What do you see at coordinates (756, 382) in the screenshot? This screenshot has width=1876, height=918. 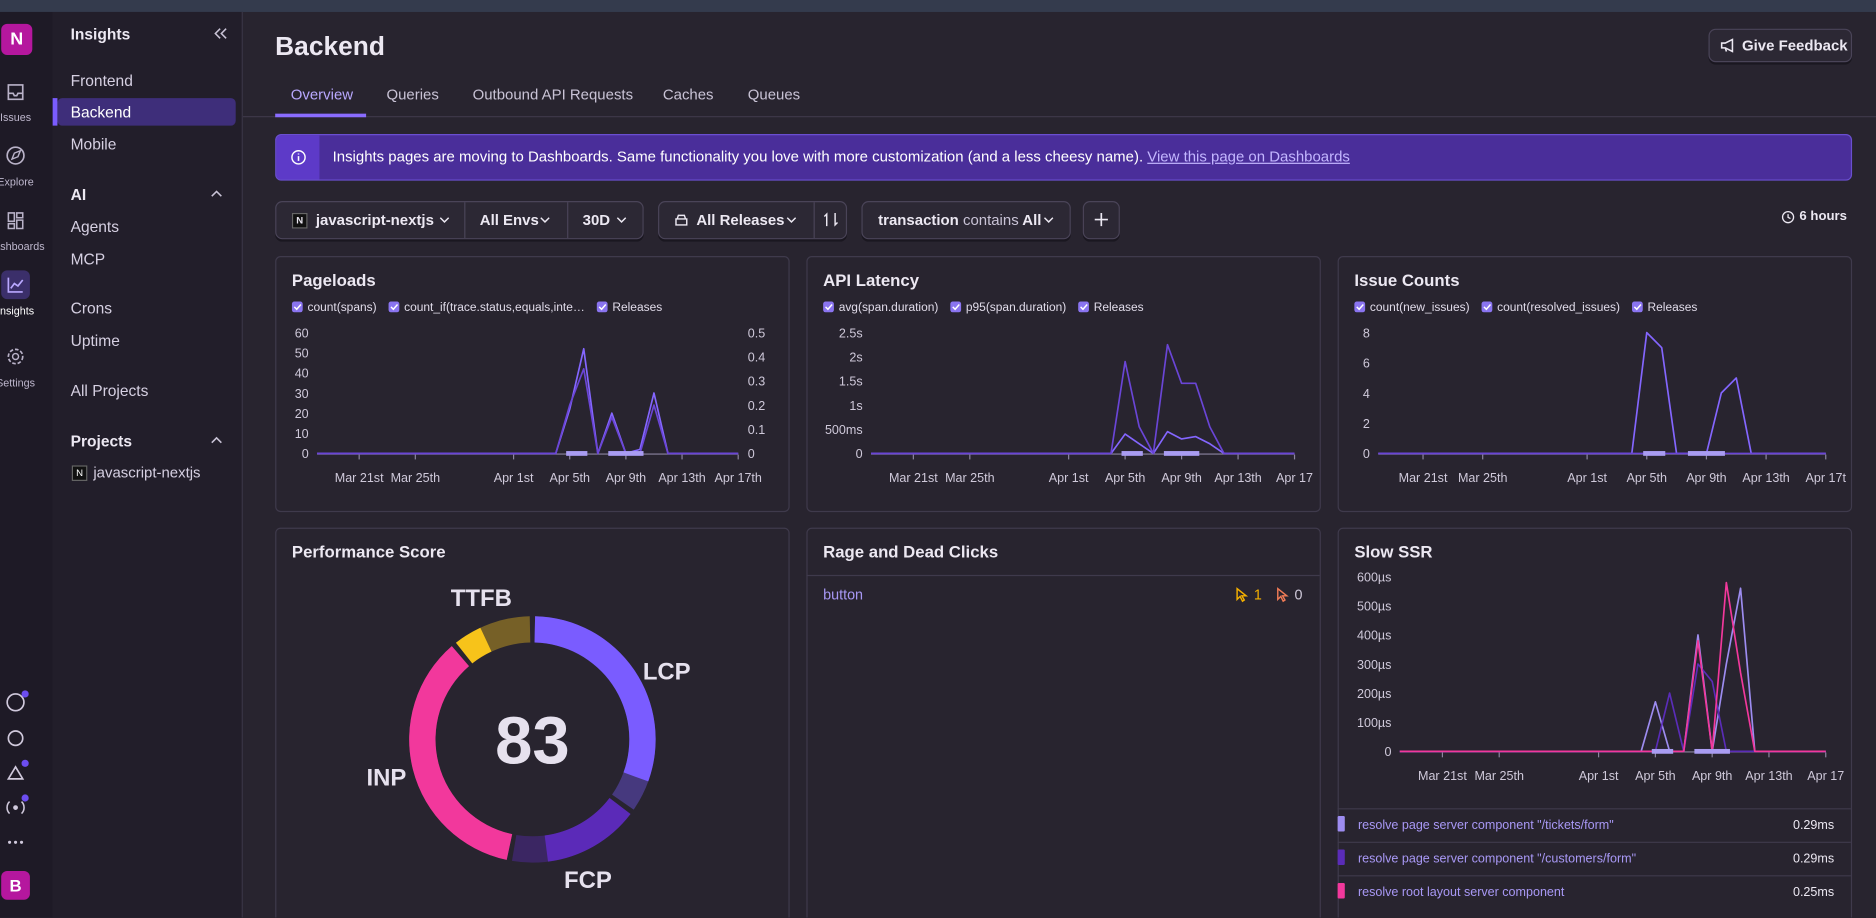 I see `y2-tick-label: 0.3` at bounding box center [756, 382].